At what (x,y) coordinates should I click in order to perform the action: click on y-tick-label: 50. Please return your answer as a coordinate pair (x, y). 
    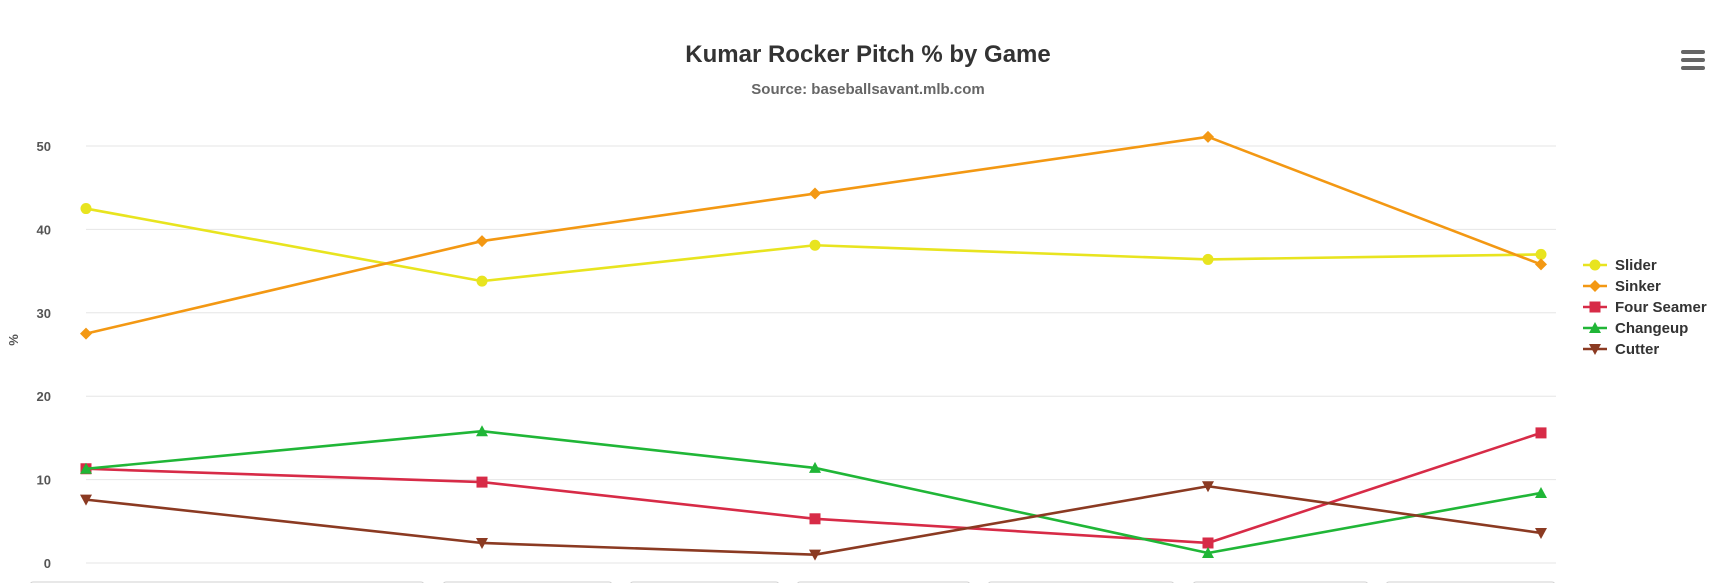
    Looking at the image, I should click on (44, 146).